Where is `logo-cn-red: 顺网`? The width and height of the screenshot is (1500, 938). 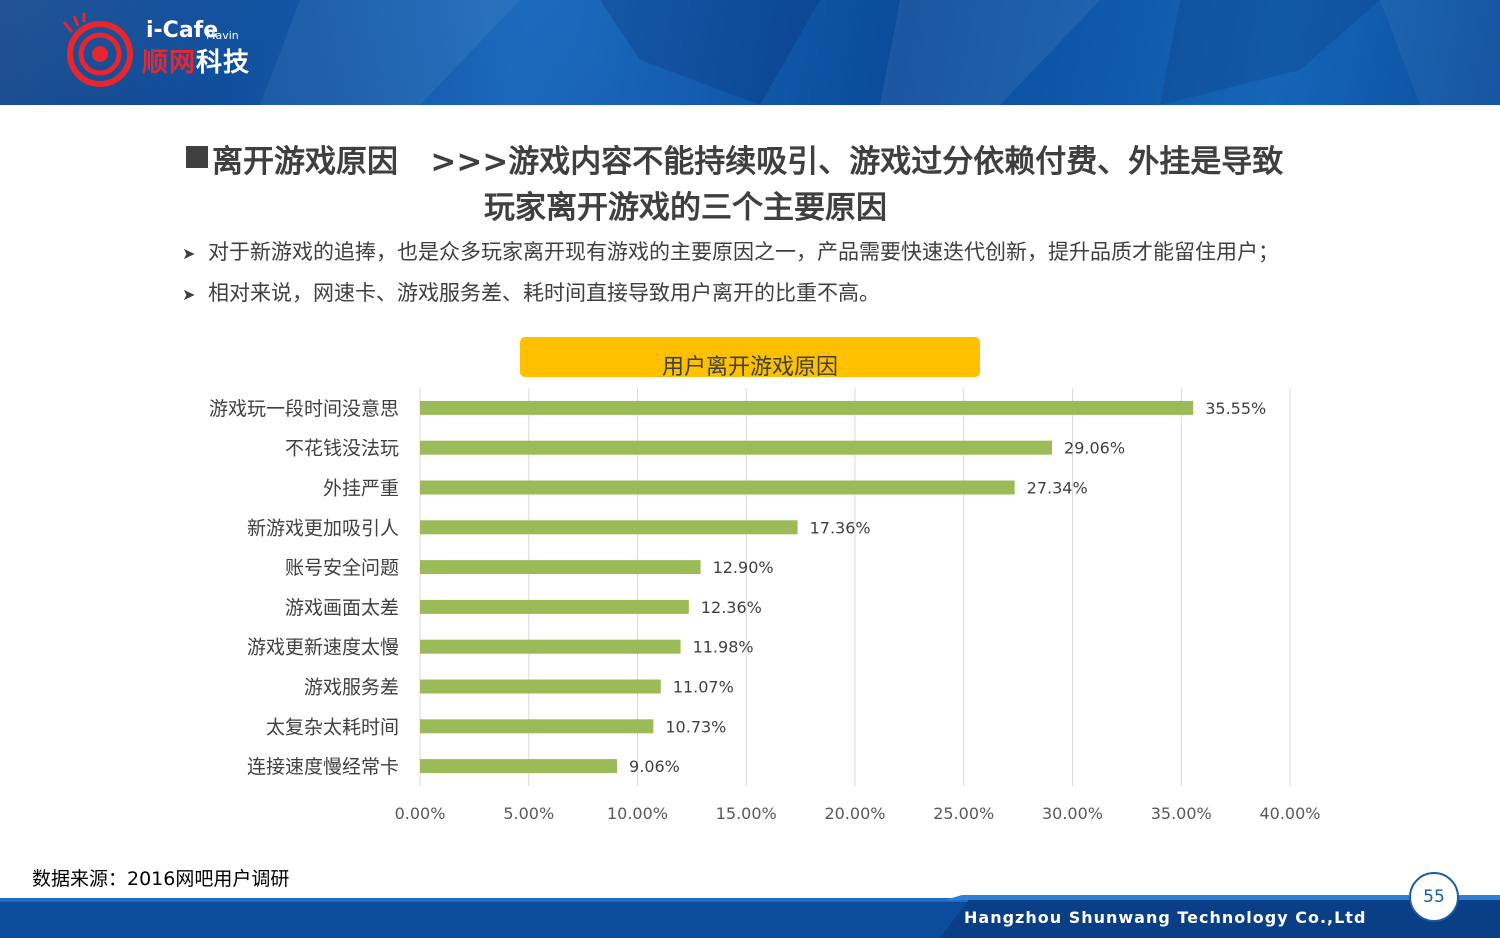
logo-cn-red: 顺网 is located at coordinates (169, 63).